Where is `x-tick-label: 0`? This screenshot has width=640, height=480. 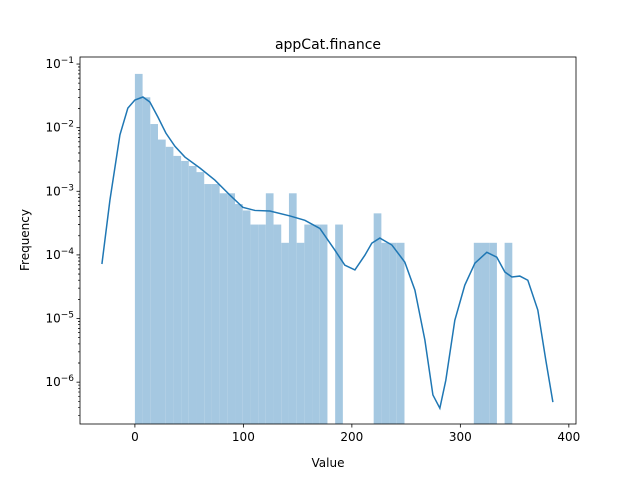
x-tick-label: 0 is located at coordinates (135, 437).